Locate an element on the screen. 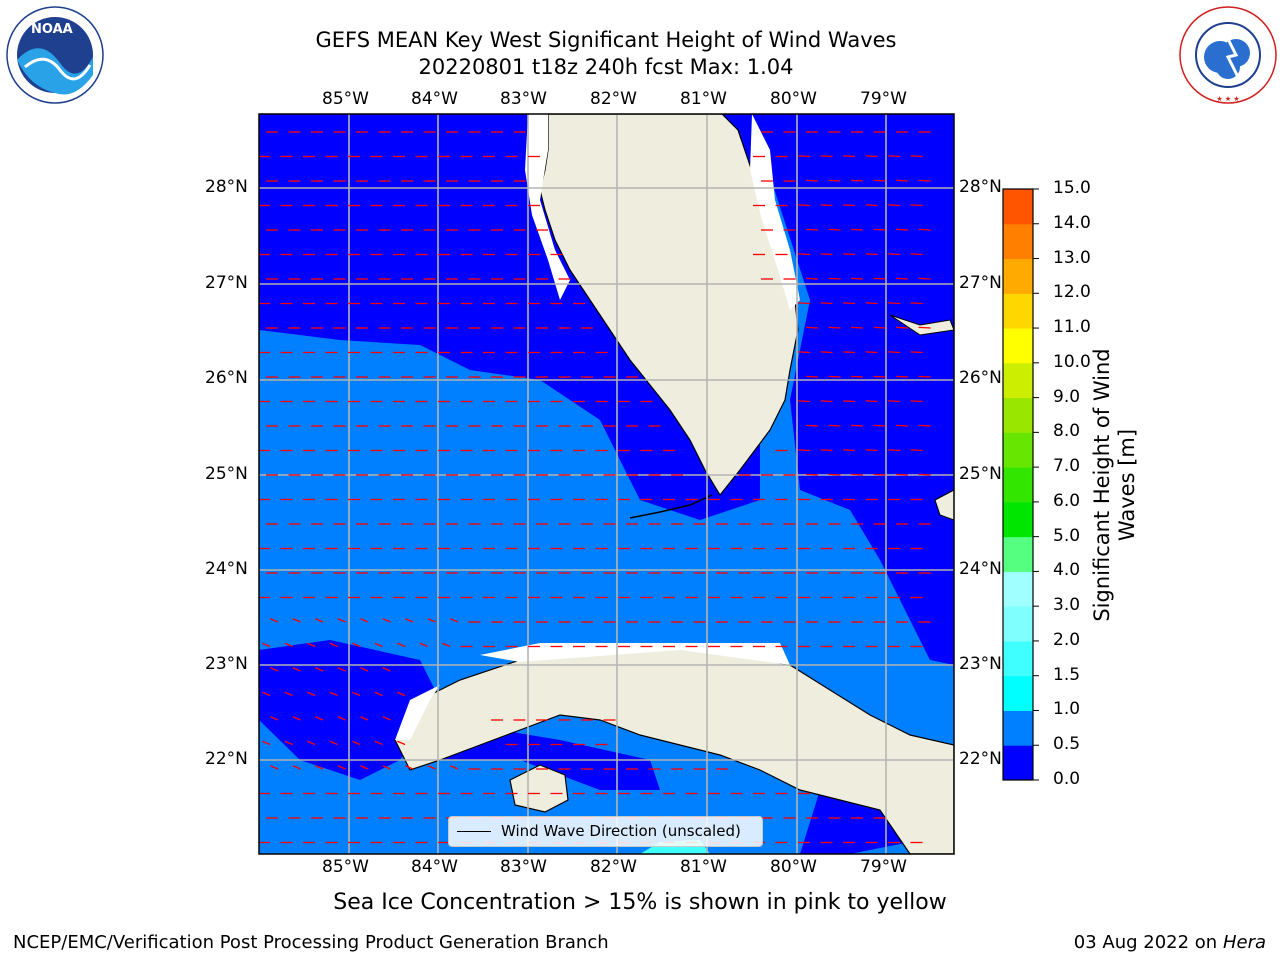 The image size is (1280, 960). colorbar-tick-label: 4.0 is located at coordinates (1067, 570).